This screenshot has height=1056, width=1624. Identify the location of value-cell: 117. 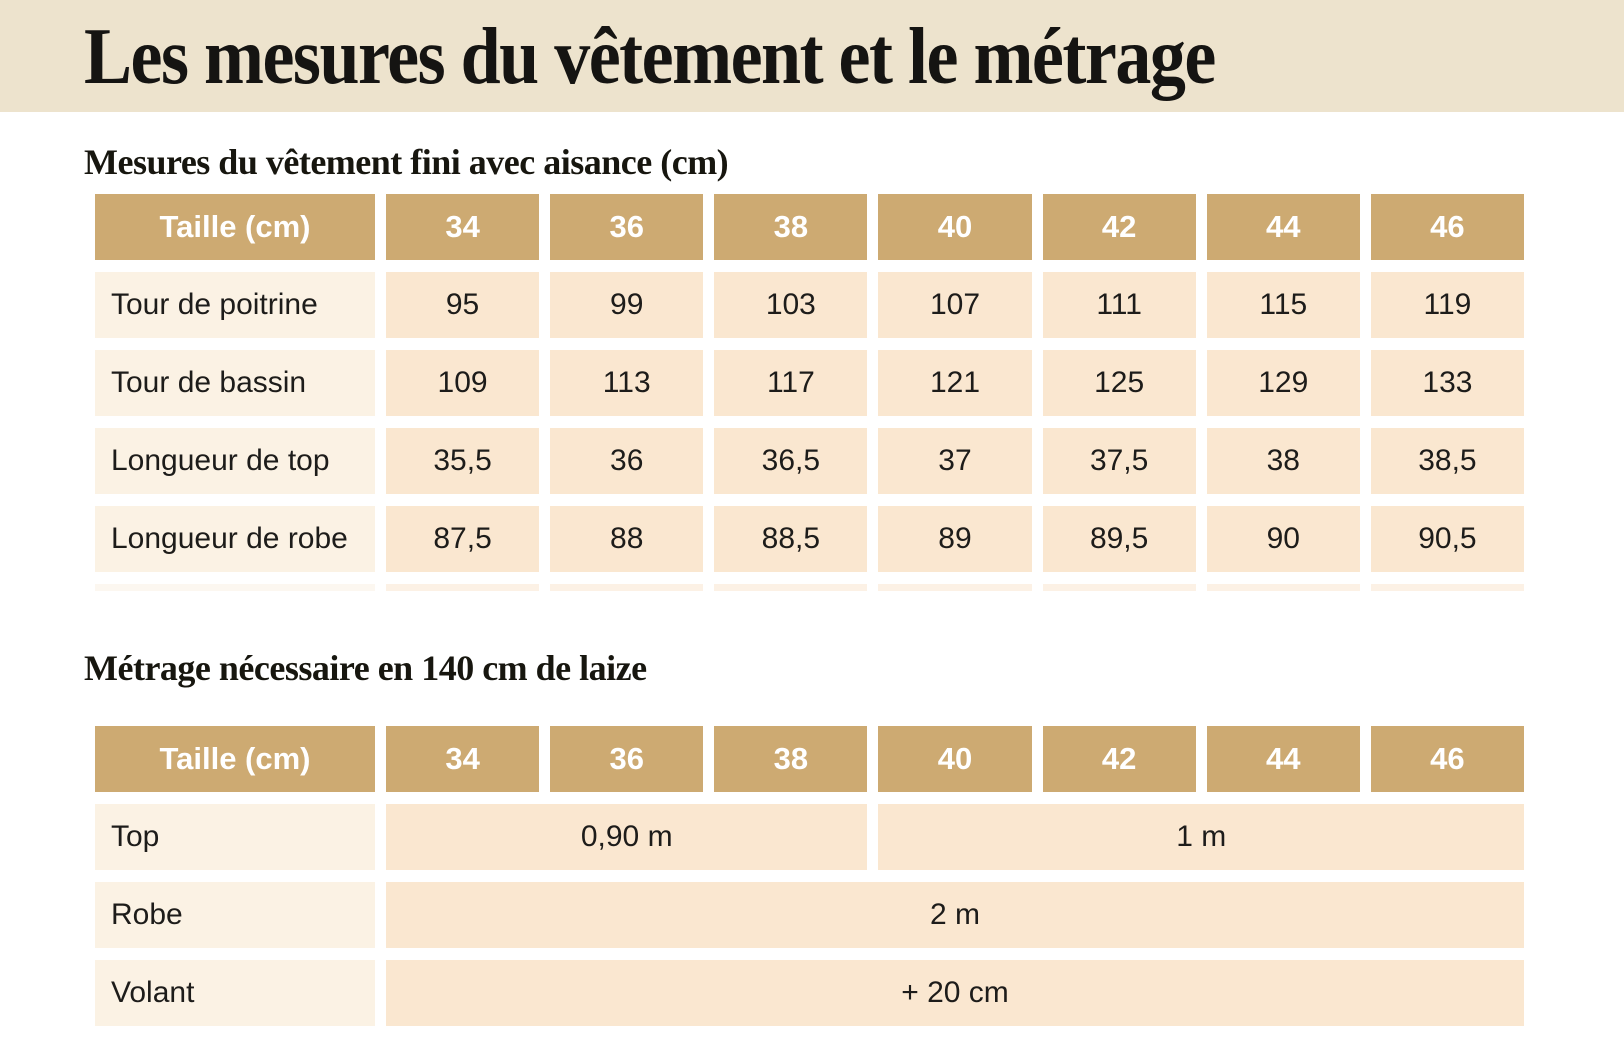
(791, 383).